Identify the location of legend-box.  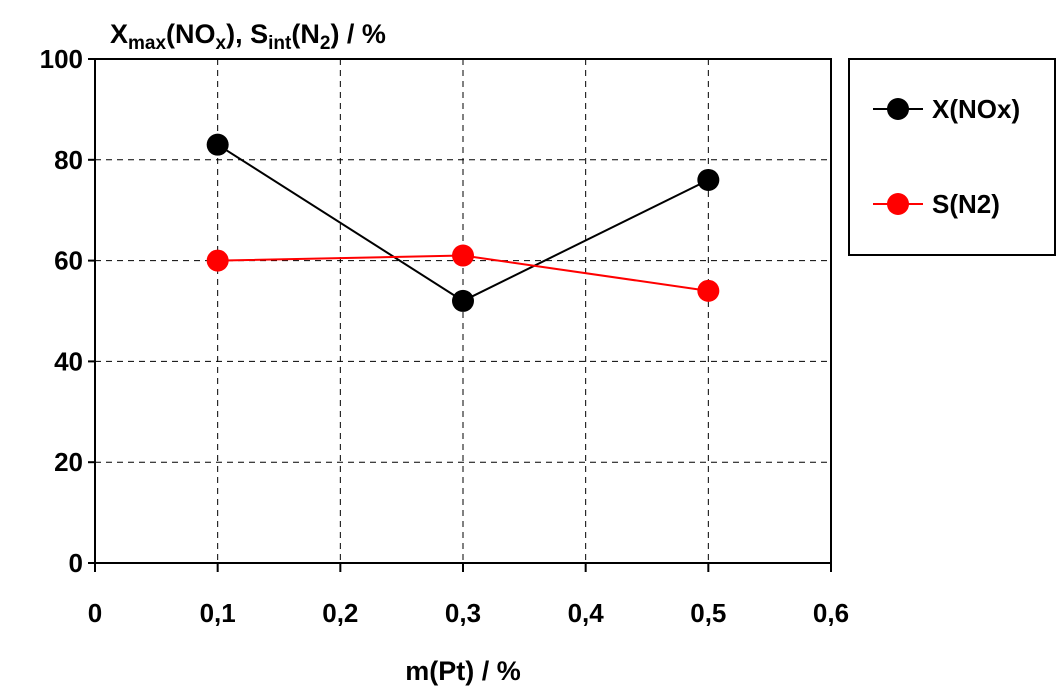
(952, 157).